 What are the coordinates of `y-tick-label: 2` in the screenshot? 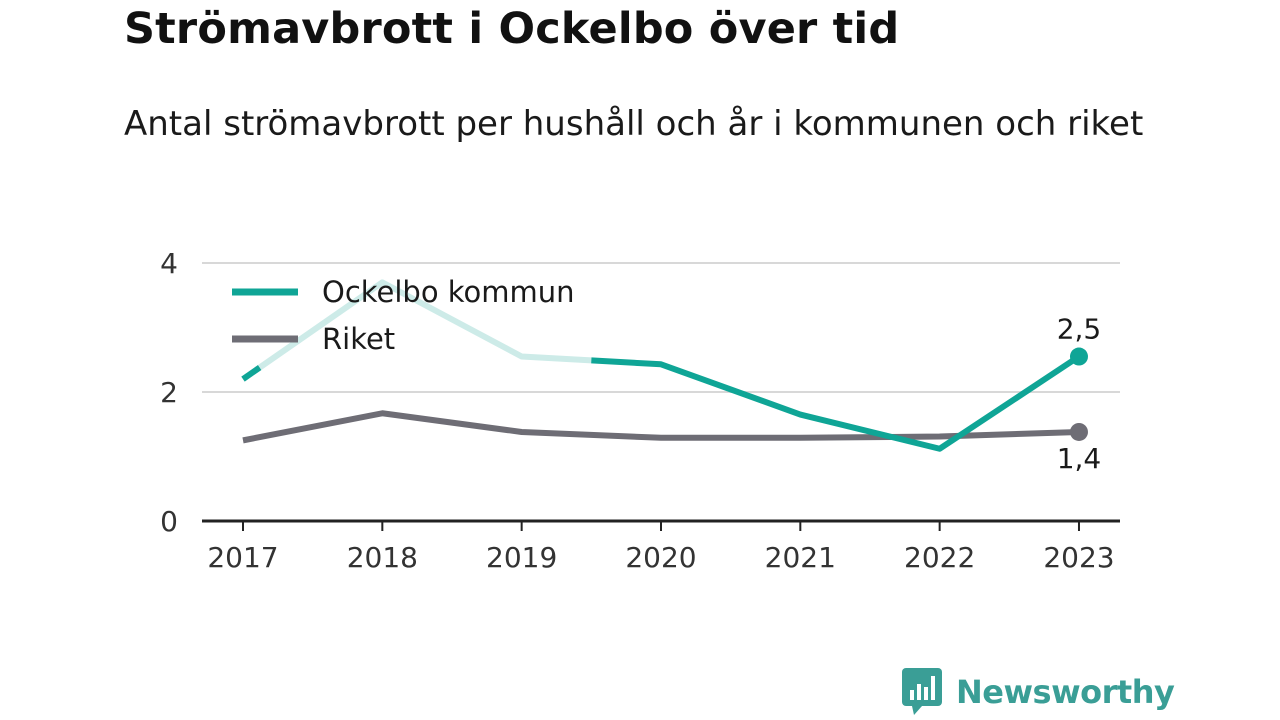 It's located at (169, 392).